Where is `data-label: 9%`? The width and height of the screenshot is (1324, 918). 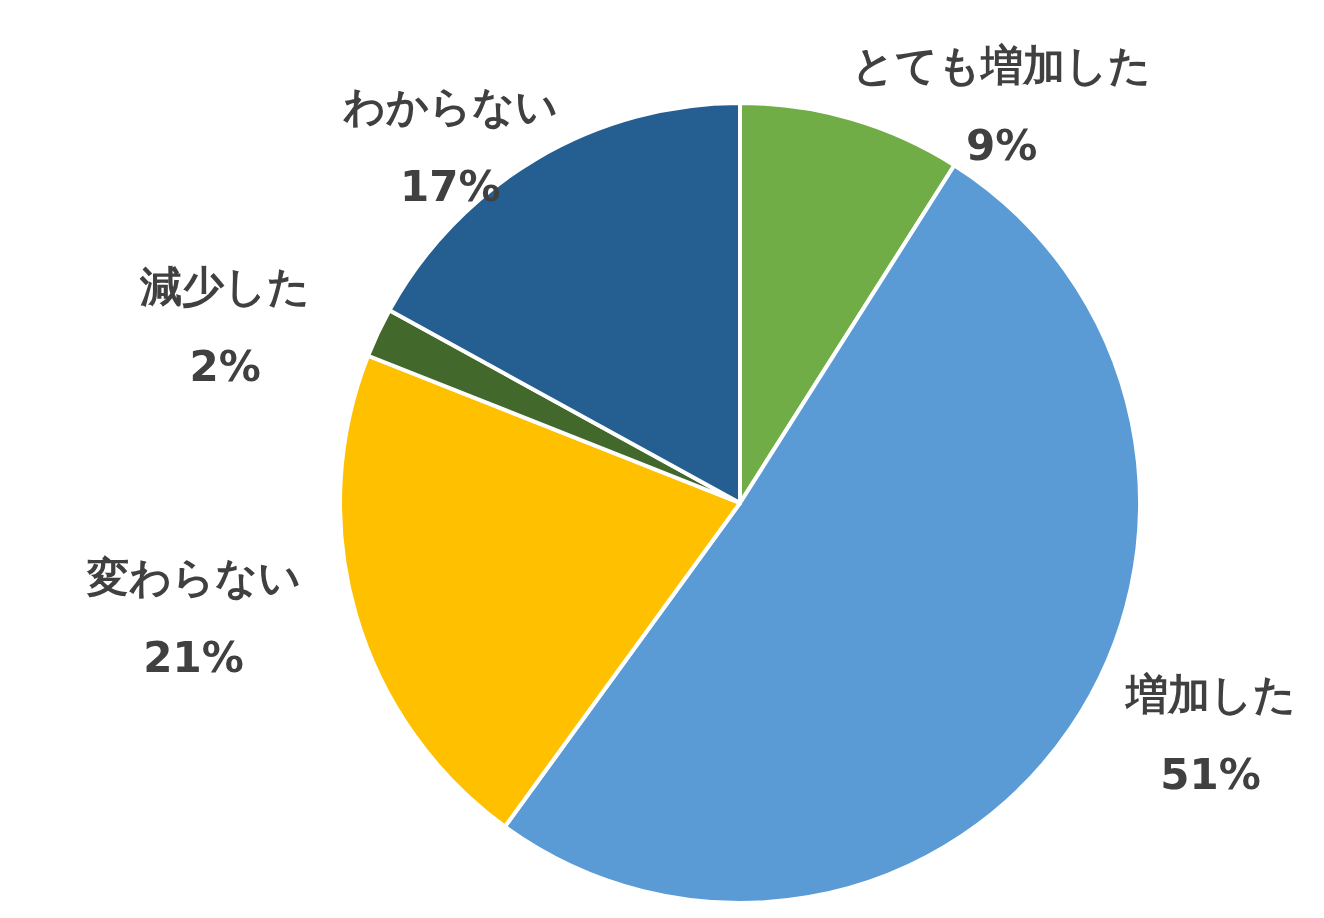
data-label: 9% is located at coordinates (1002, 145).